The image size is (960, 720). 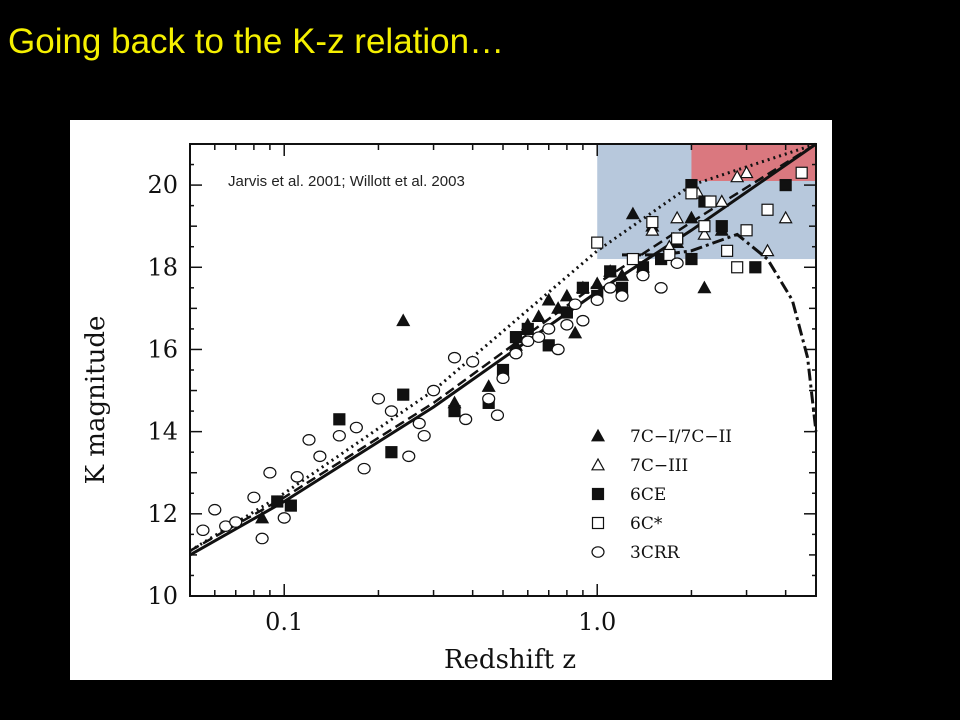 What do you see at coordinates (284, 622) in the screenshot?
I see `x-tick-label: 0.1` at bounding box center [284, 622].